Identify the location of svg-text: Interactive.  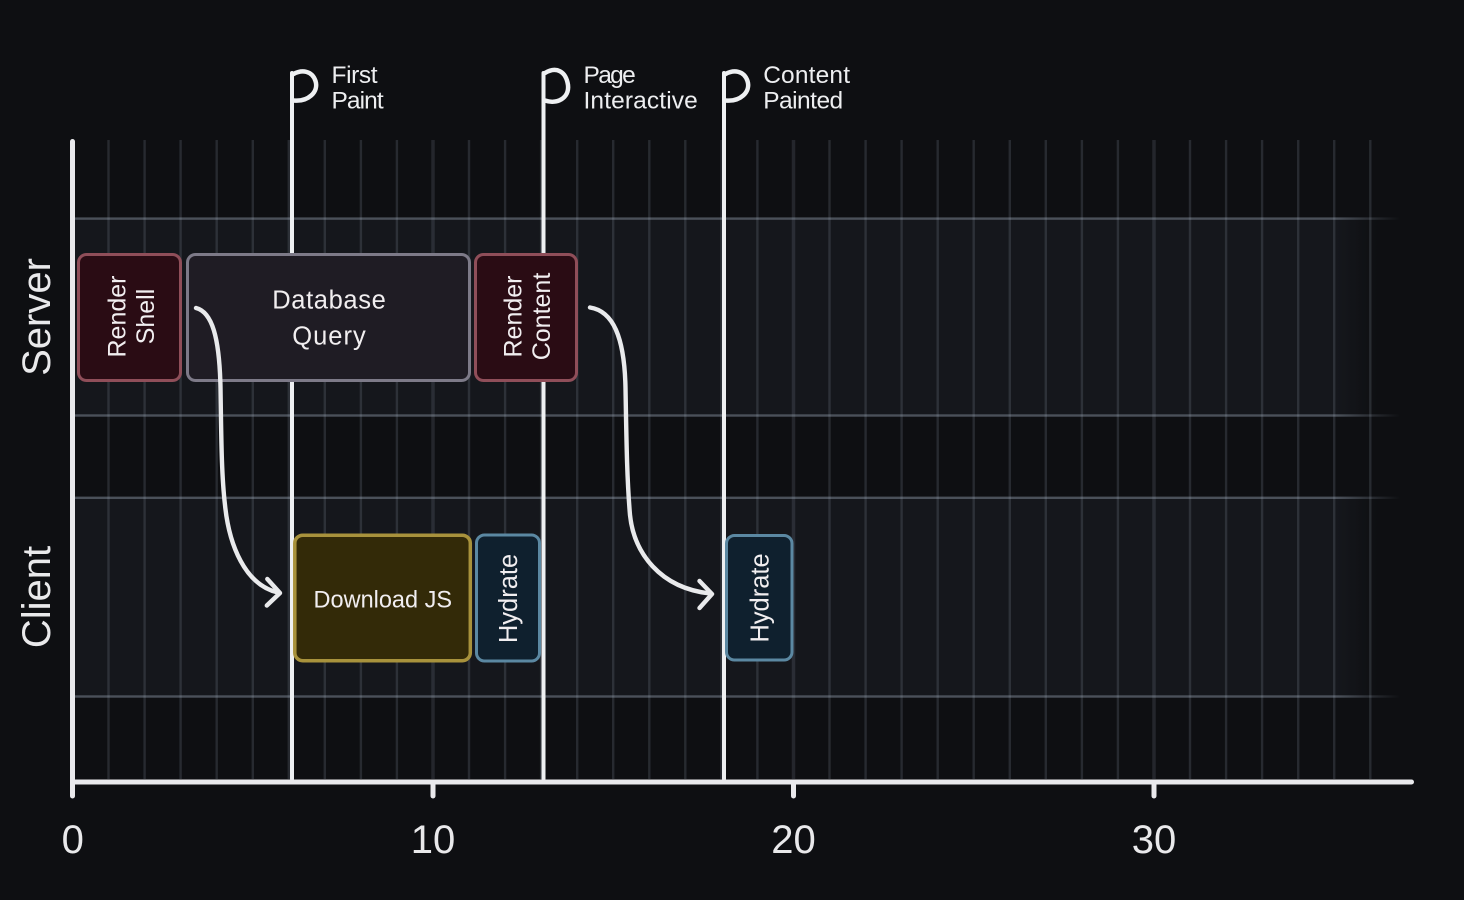
(641, 100).